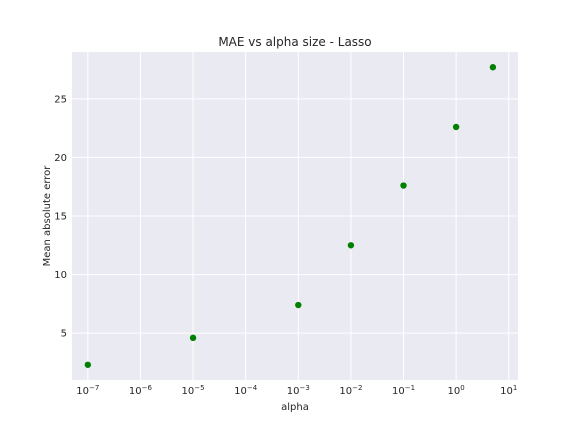  I want to click on y-tick-labels: 5 10 15 20 25, so click(60, 216).